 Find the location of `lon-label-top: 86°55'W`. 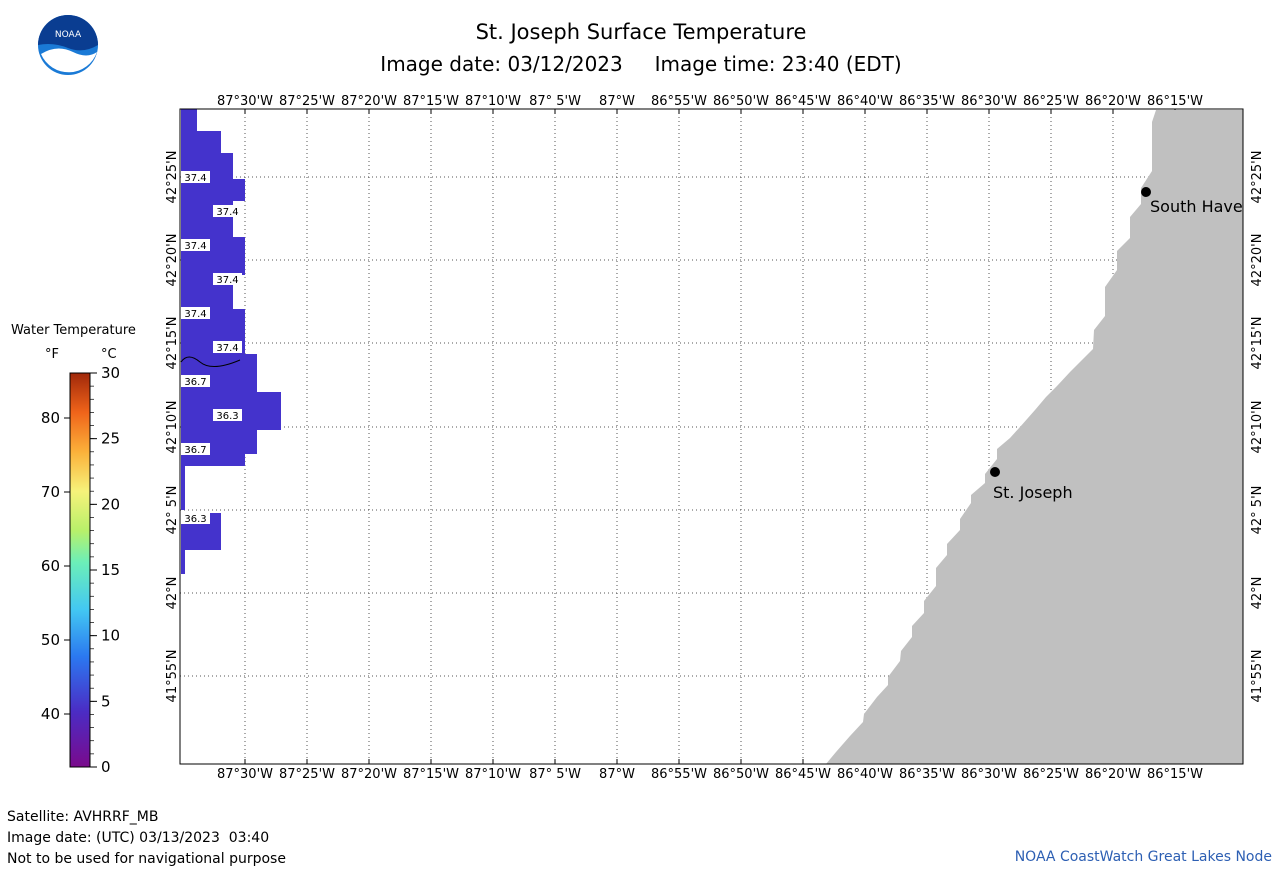

lon-label-top: 86°55'W is located at coordinates (679, 101).